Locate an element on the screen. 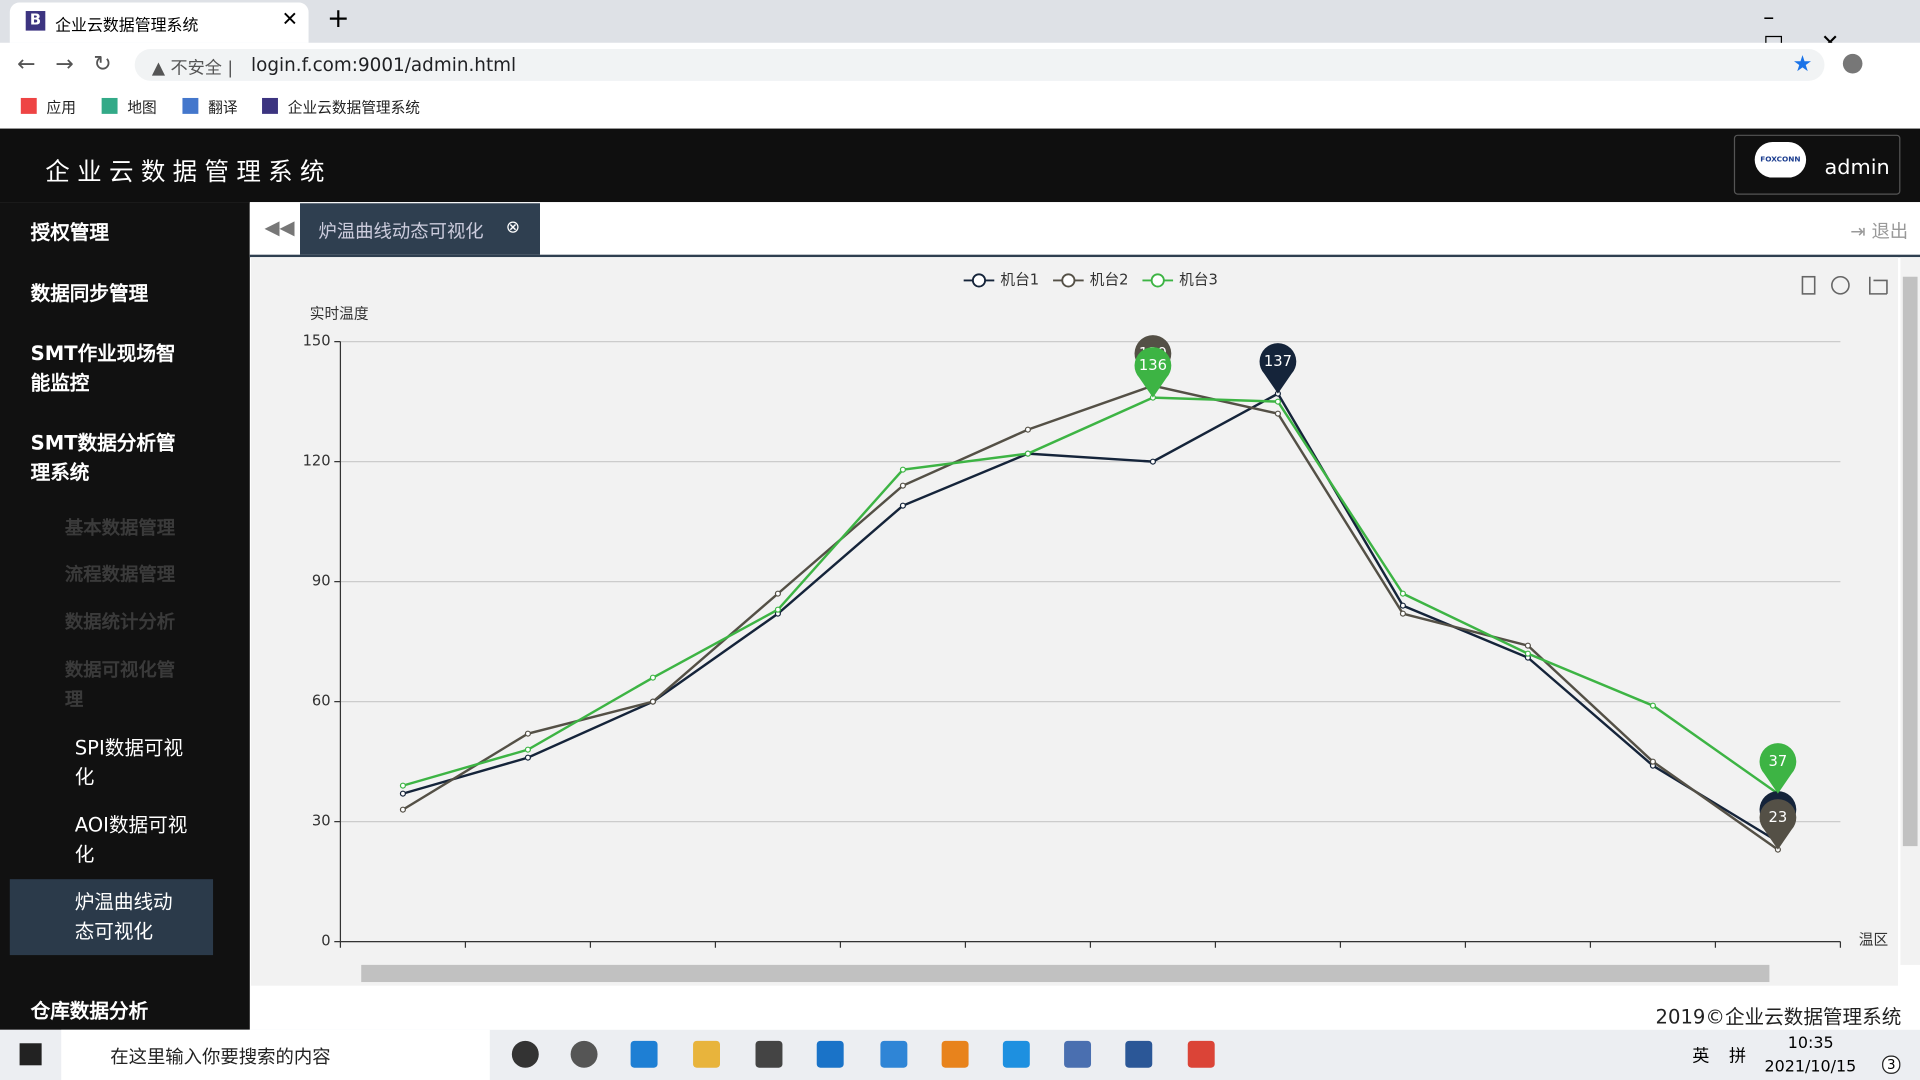  h-scrollbar is located at coordinates (1074, 974).